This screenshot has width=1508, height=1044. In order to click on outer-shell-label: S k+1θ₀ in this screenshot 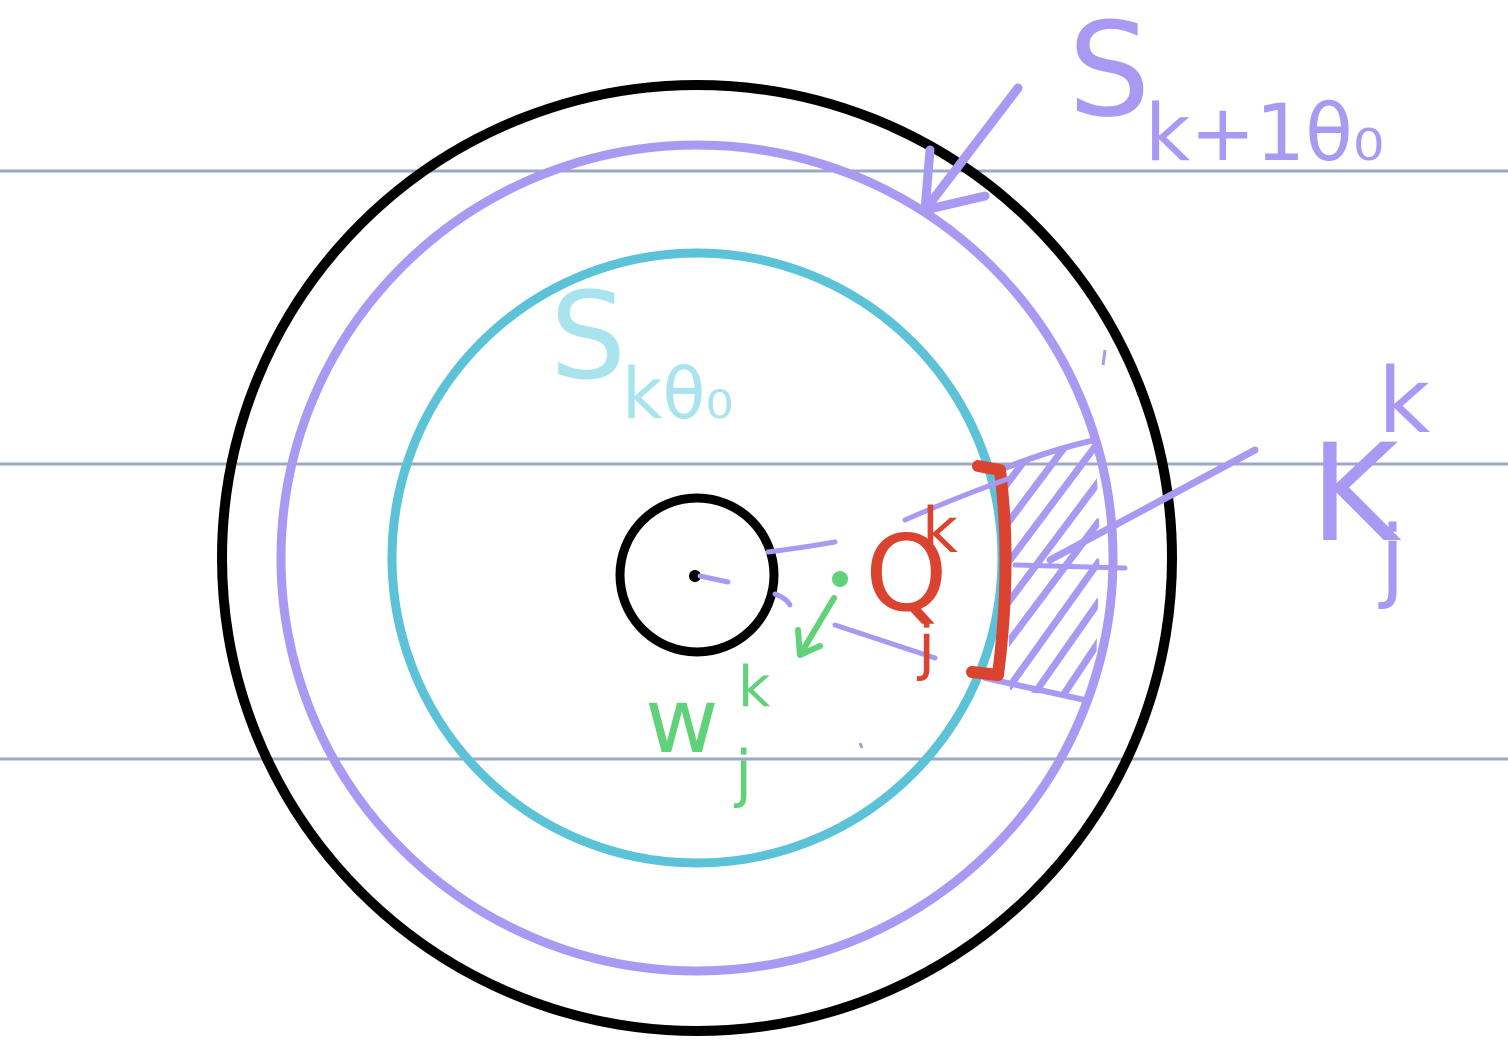, I will do `click(1226, 89)`.